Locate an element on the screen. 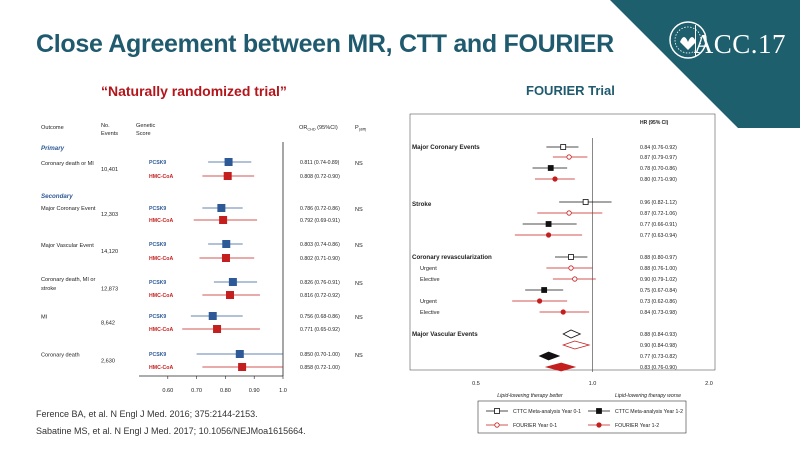  hr-value: 0.77 (0.73-0.82) is located at coordinates (658, 357).